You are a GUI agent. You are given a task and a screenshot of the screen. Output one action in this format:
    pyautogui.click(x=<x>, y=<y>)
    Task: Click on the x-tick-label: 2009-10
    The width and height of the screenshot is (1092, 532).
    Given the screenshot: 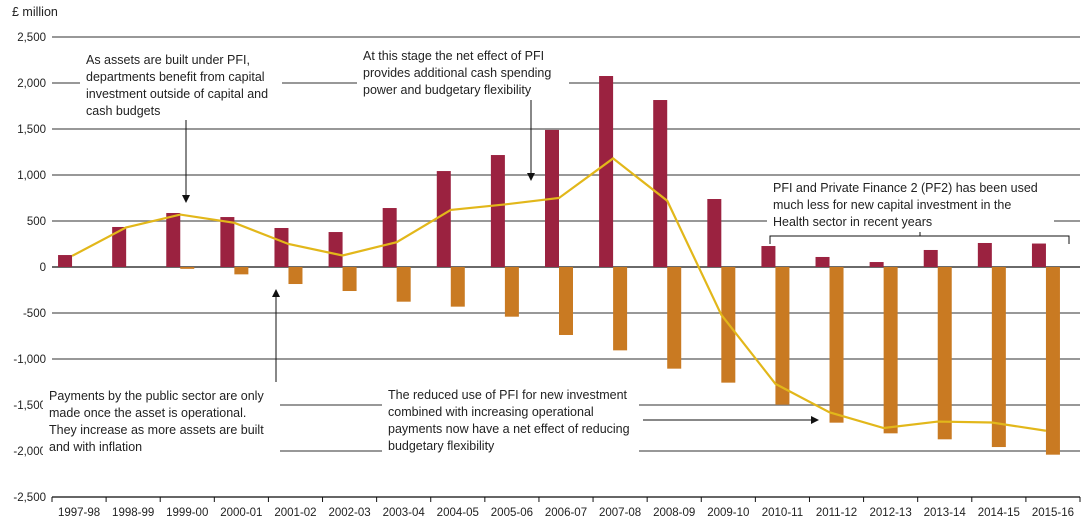 What is the action you would take?
    pyautogui.click(x=728, y=513)
    